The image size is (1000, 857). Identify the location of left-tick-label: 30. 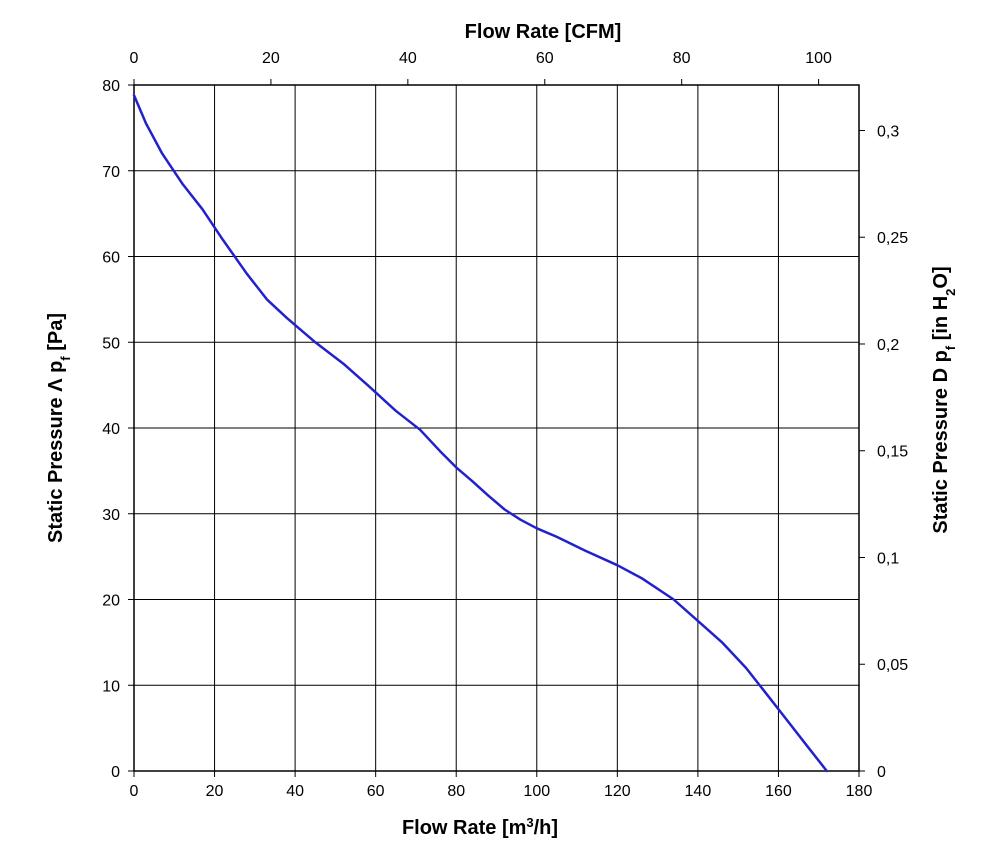
(111, 515).